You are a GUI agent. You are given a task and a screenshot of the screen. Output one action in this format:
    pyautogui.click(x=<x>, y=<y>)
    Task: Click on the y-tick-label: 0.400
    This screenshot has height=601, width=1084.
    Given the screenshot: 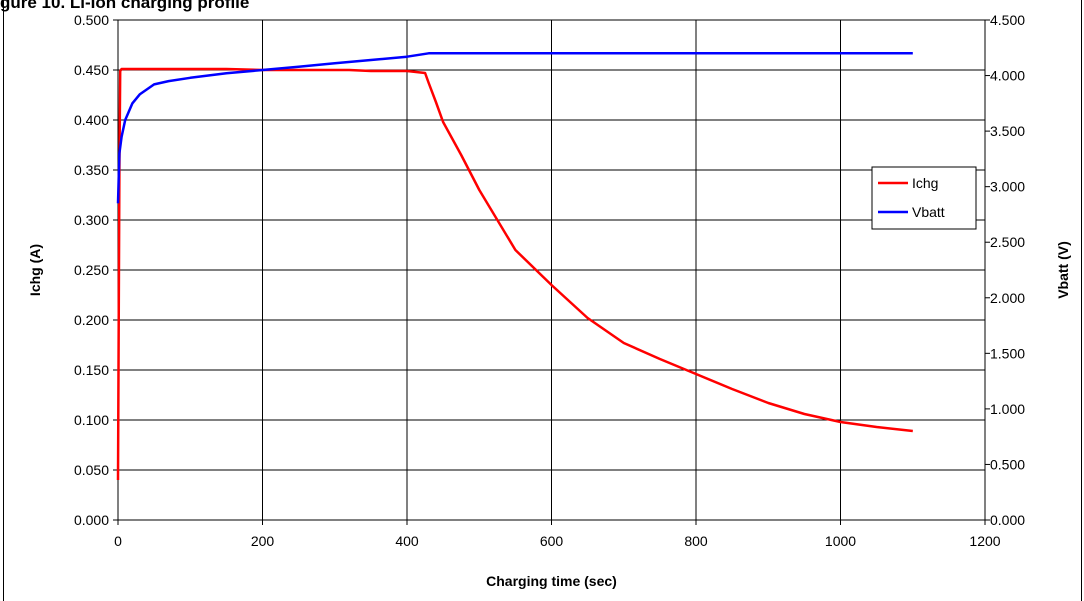 What is the action you would take?
    pyautogui.click(x=91, y=120)
    